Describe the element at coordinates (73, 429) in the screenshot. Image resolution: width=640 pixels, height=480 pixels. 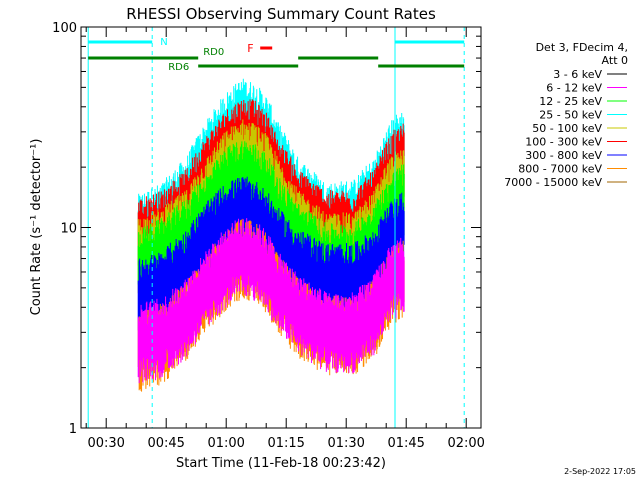
I see `y-tick-label-0: 1` at that location.